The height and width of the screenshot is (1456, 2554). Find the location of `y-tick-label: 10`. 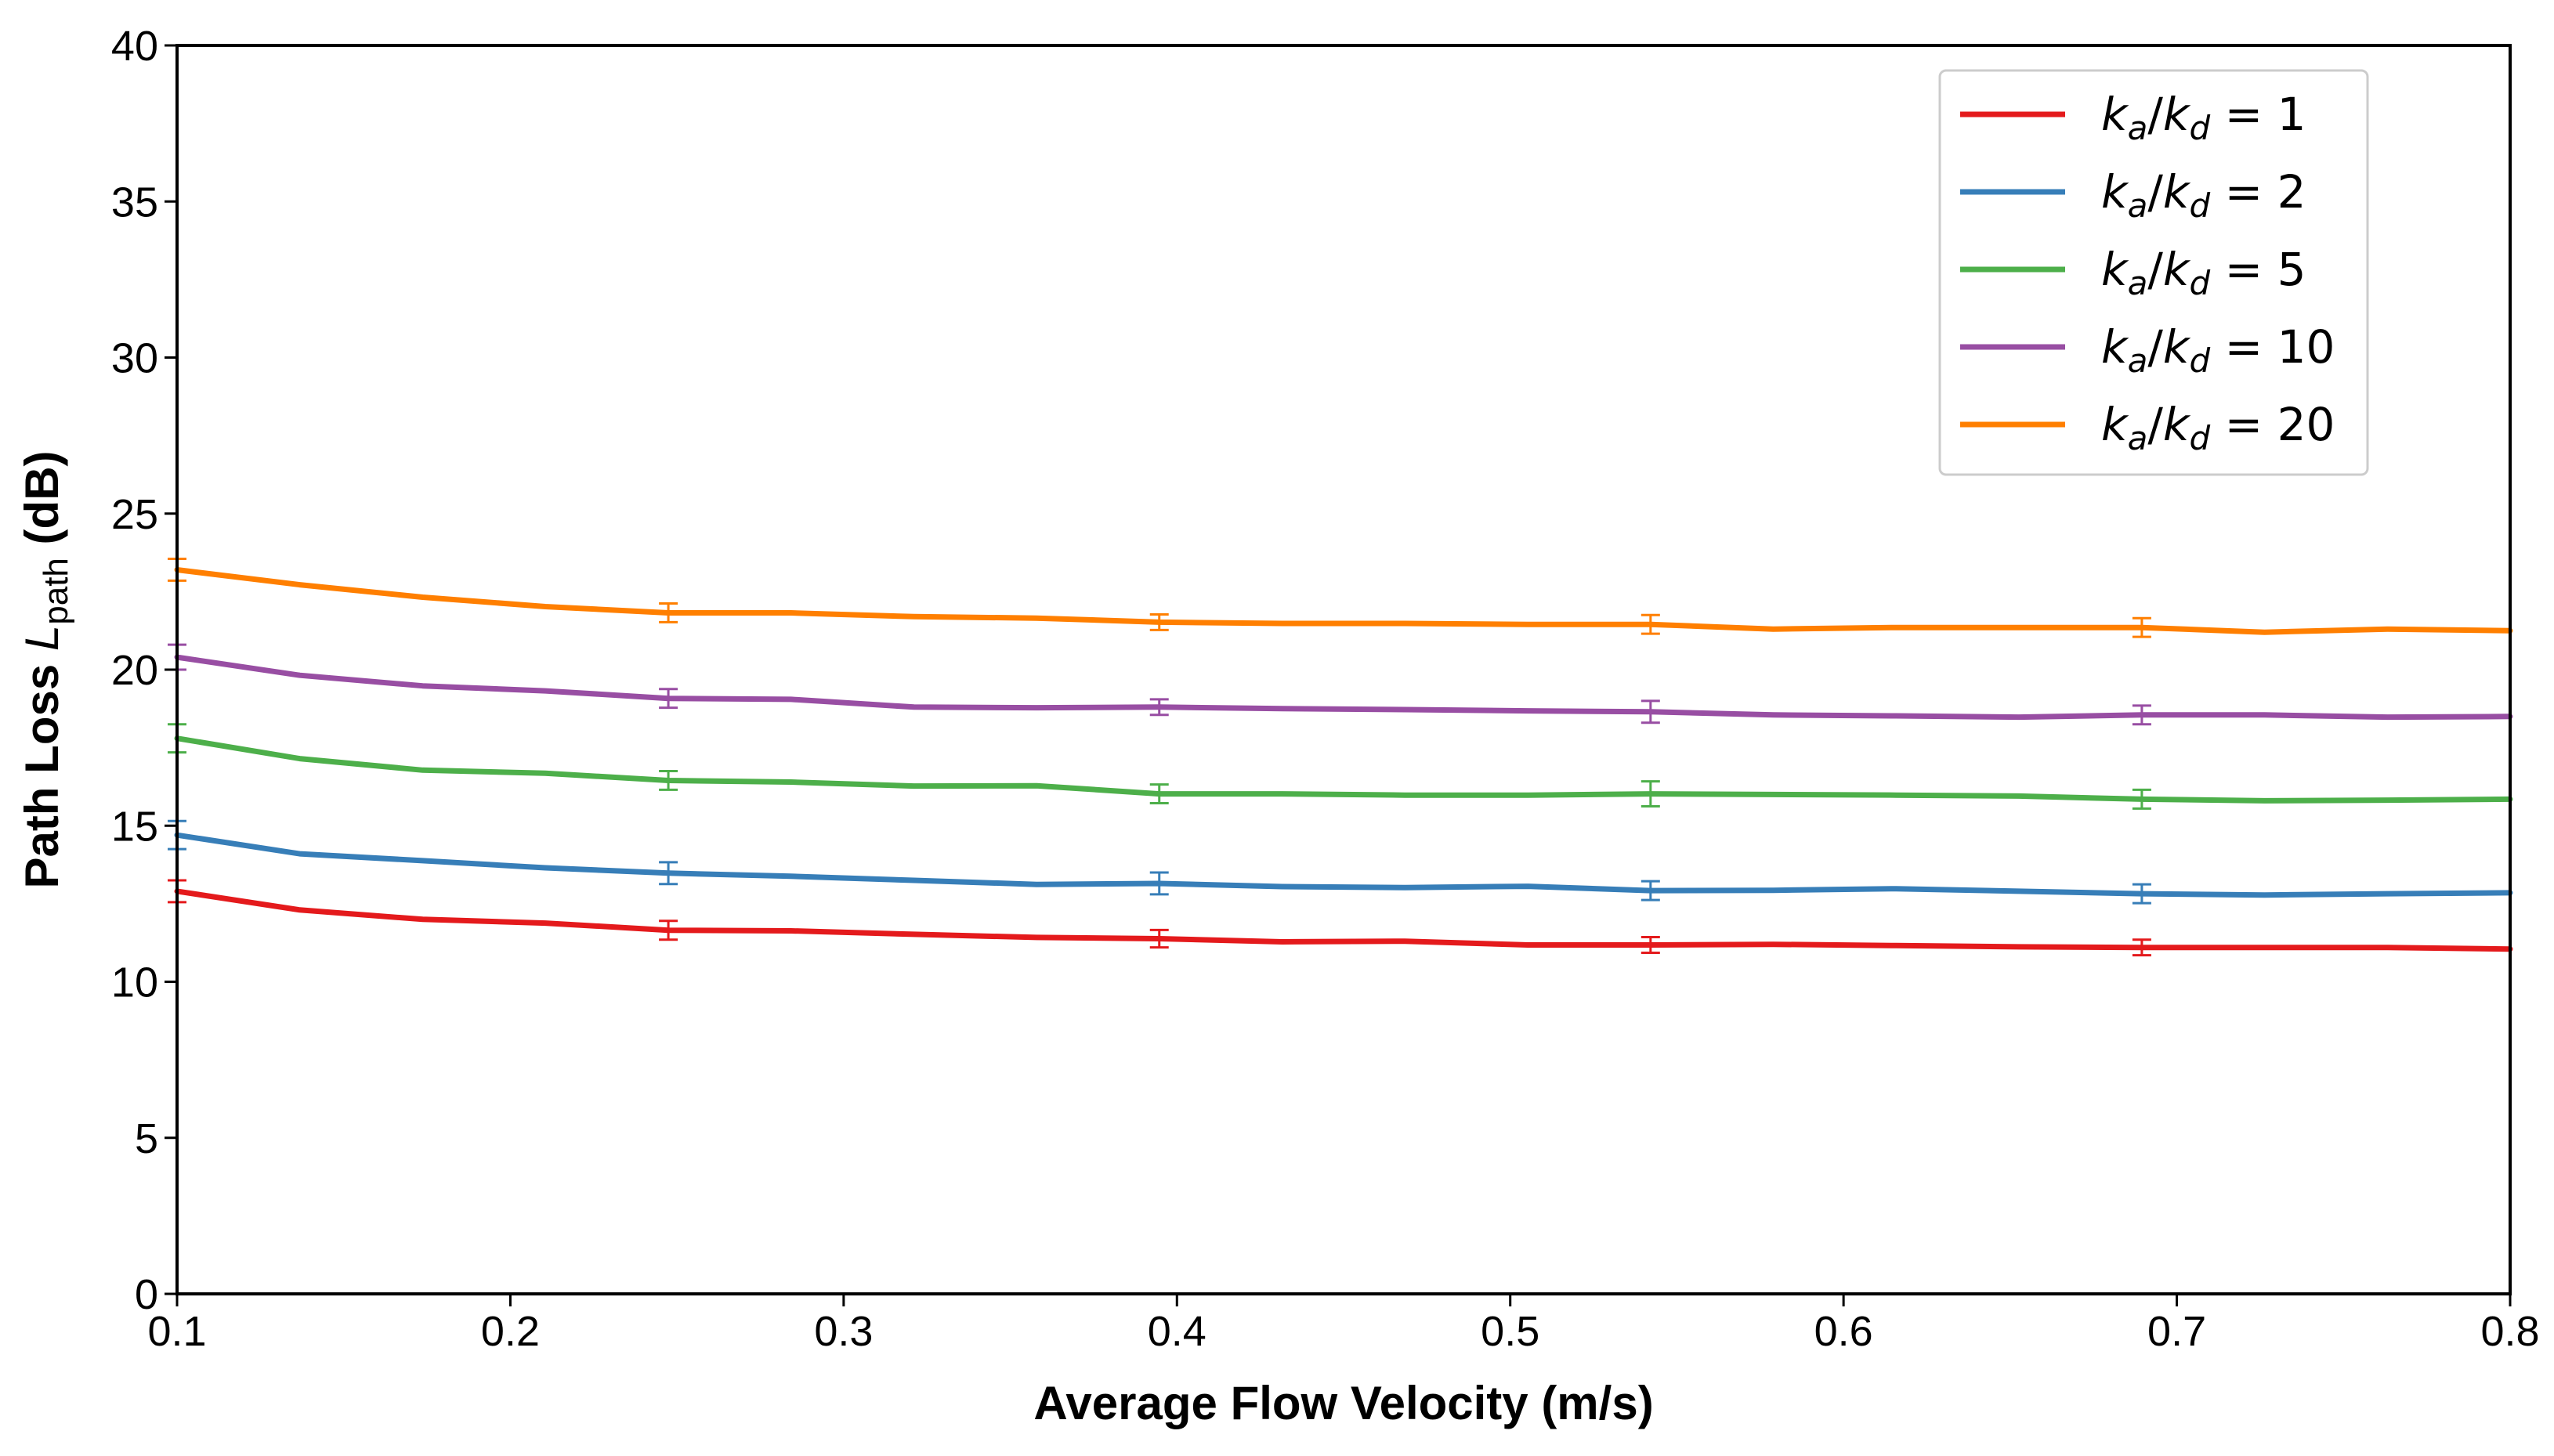

y-tick-label: 10 is located at coordinates (134, 982).